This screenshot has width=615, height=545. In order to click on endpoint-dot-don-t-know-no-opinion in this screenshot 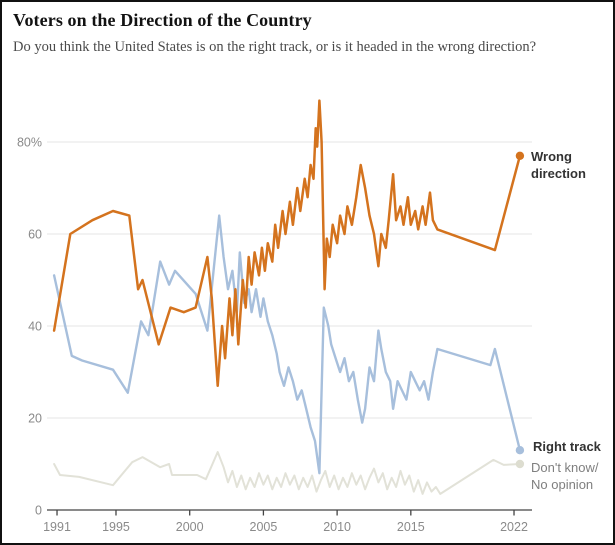, I will do `click(520, 464)`.